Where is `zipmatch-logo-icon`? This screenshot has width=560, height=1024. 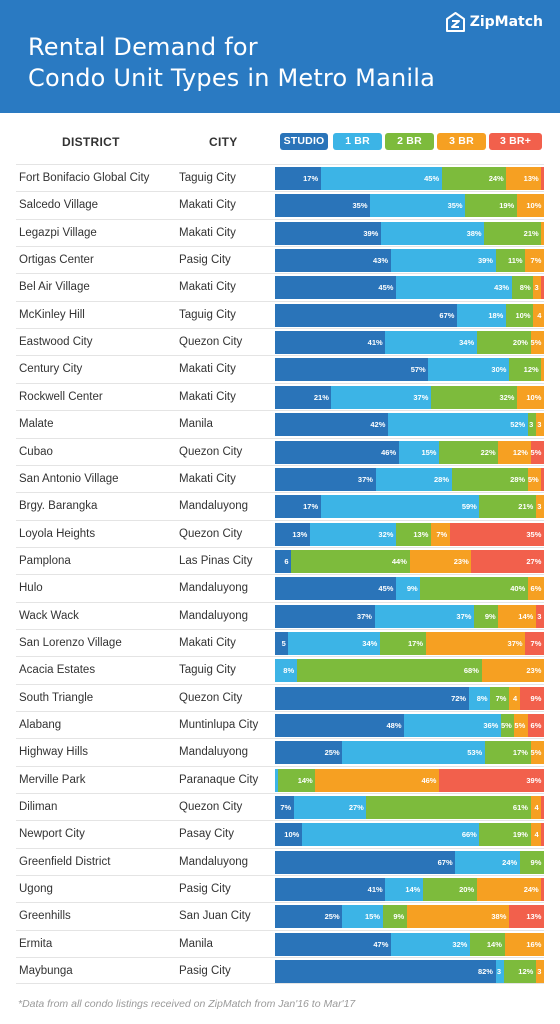
zipmatch-logo-icon is located at coordinates (455, 22).